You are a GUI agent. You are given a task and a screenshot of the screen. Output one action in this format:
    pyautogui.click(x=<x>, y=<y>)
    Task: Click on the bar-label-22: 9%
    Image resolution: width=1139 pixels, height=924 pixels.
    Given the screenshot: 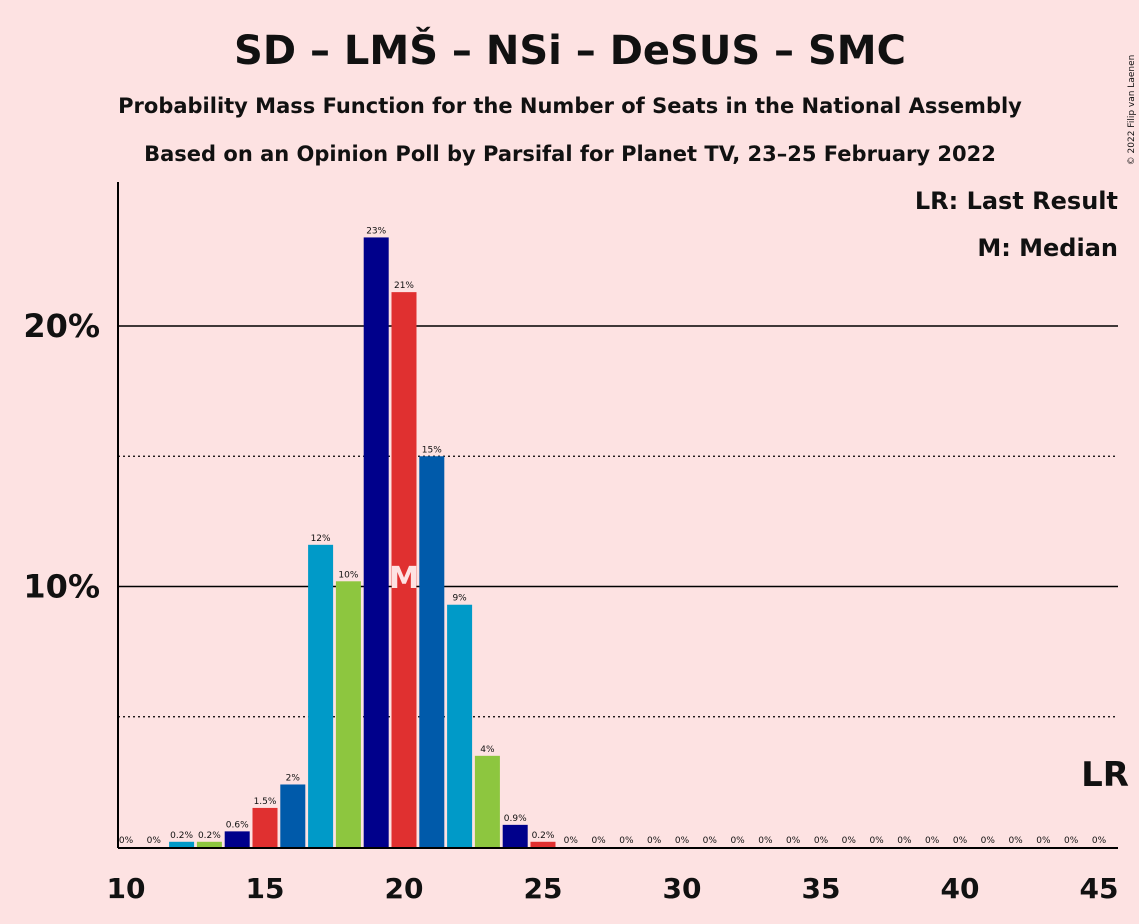 What is the action you would take?
    pyautogui.click(x=459, y=599)
    